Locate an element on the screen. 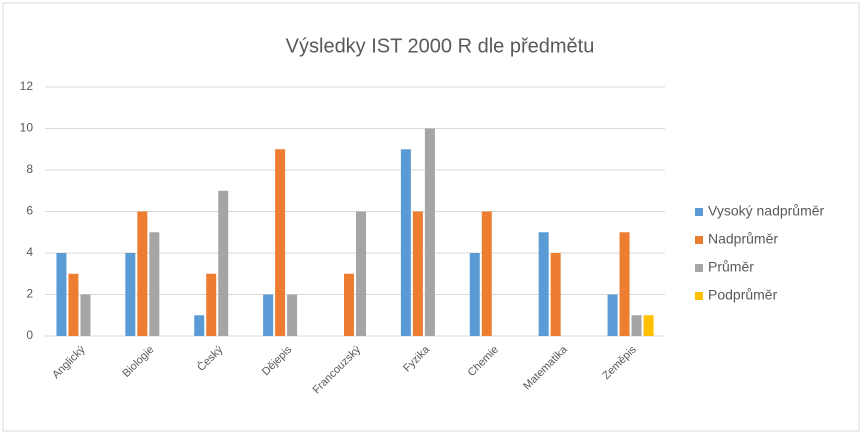  legend-label: Nadprůměr is located at coordinates (743, 239).